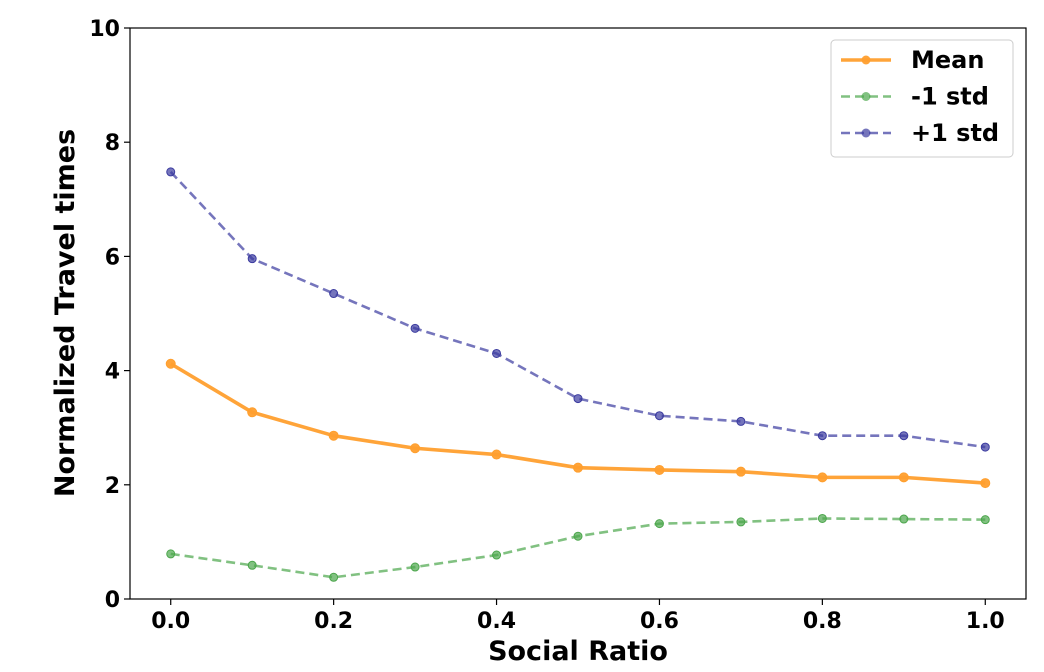 This screenshot has height=672, width=1044. What do you see at coordinates (109, 315) in the screenshot?
I see `y-axis: 0 2 4 6 8 10` at bounding box center [109, 315].